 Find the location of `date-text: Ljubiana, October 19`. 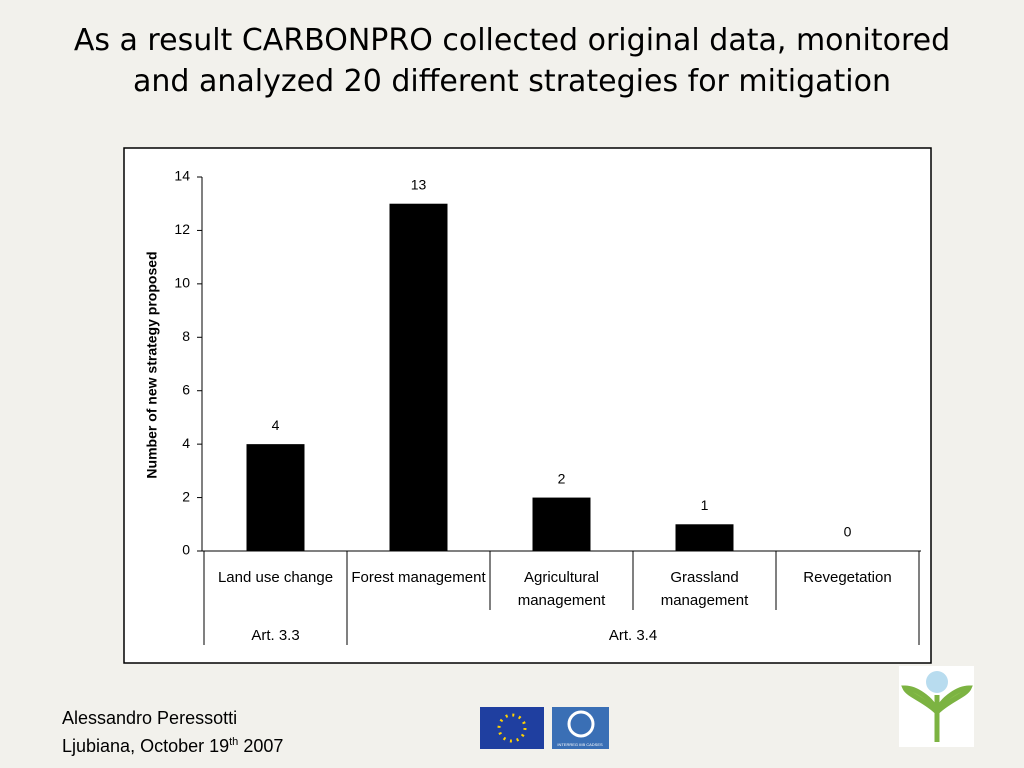

date-text: Ljubiana, October 19 is located at coordinates (146, 746).